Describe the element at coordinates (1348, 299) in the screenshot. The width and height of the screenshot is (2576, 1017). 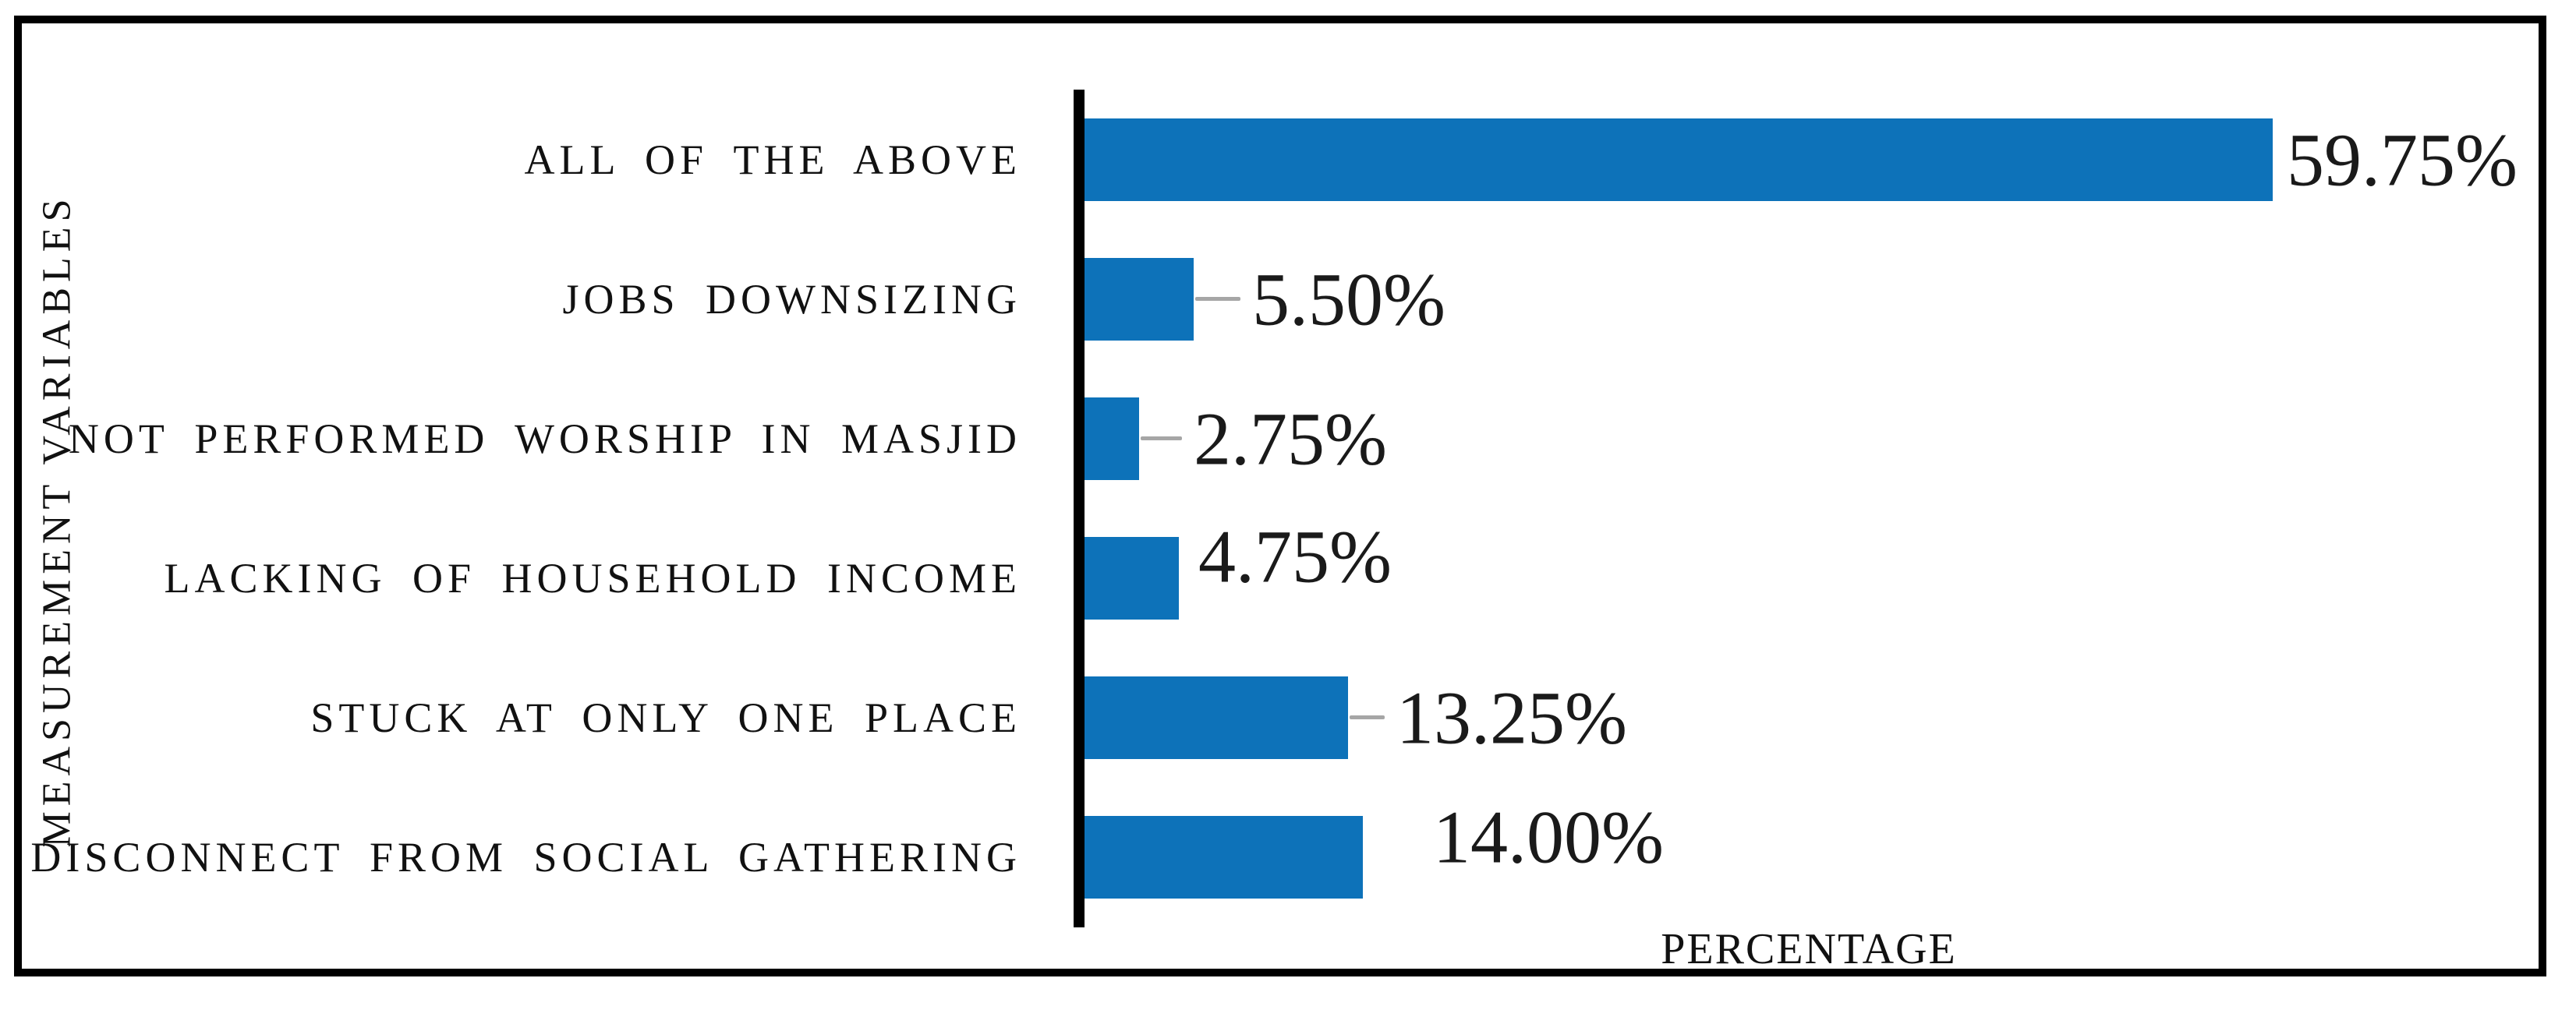
I see `value-label: 5.50%` at that location.